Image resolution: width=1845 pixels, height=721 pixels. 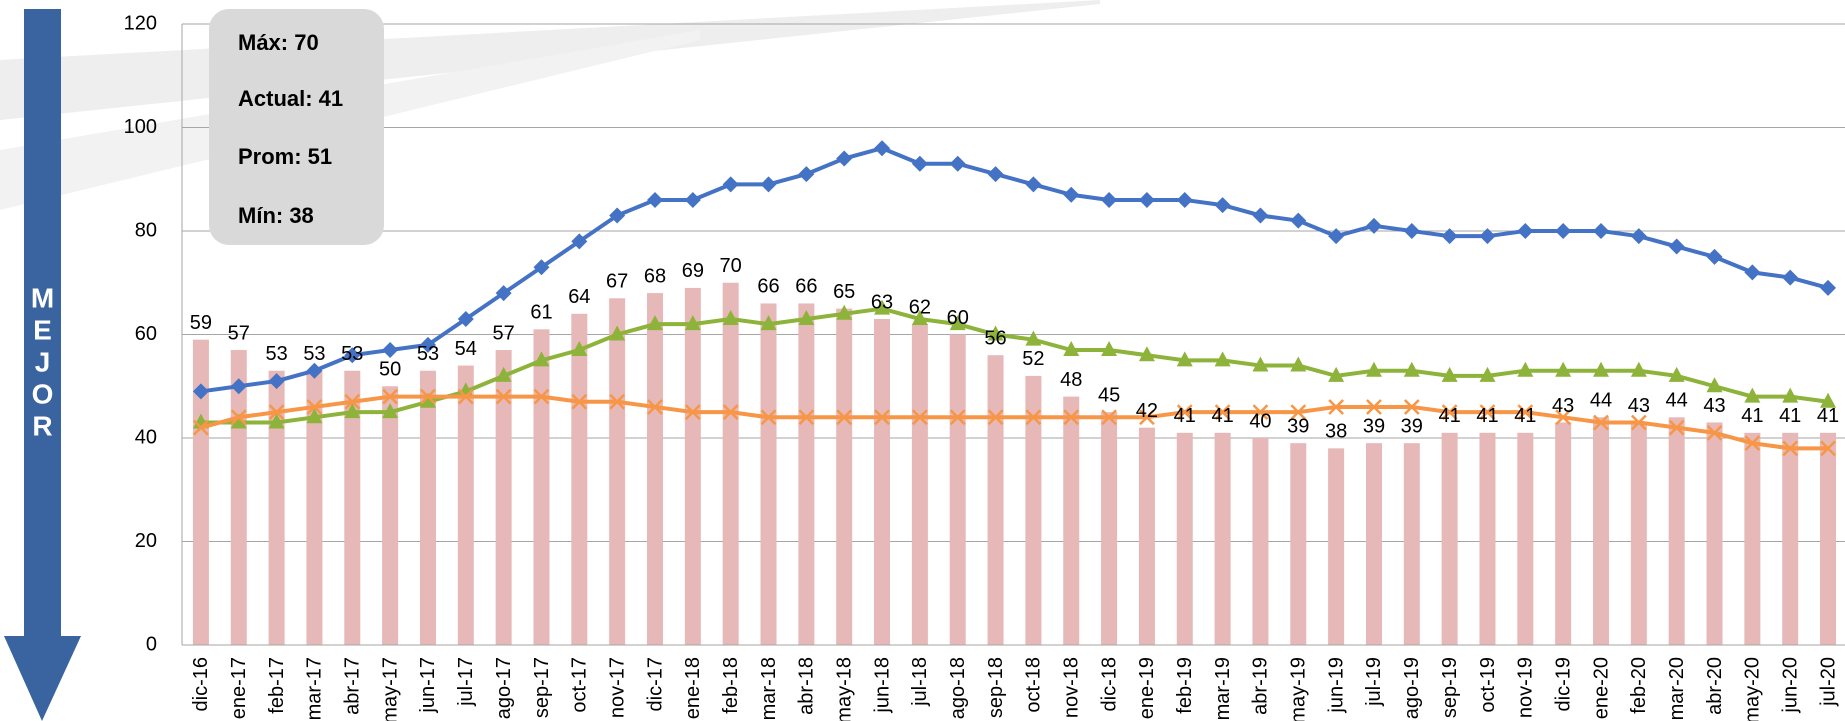 I want to click on x-tick-label: sep-17, so click(x=542, y=687).